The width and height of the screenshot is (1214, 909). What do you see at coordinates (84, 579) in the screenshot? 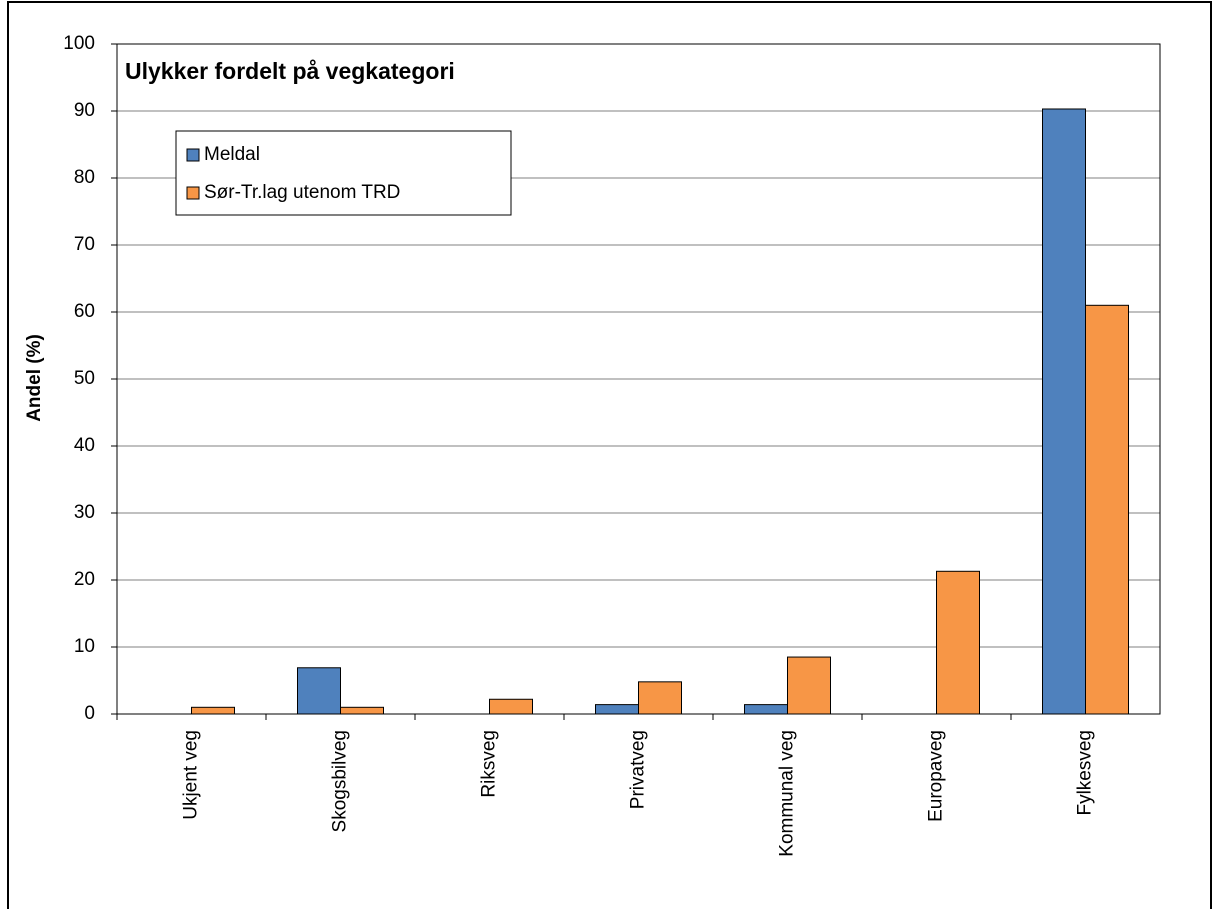
I see `y-tick-label: 20` at bounding box center [84, 579].